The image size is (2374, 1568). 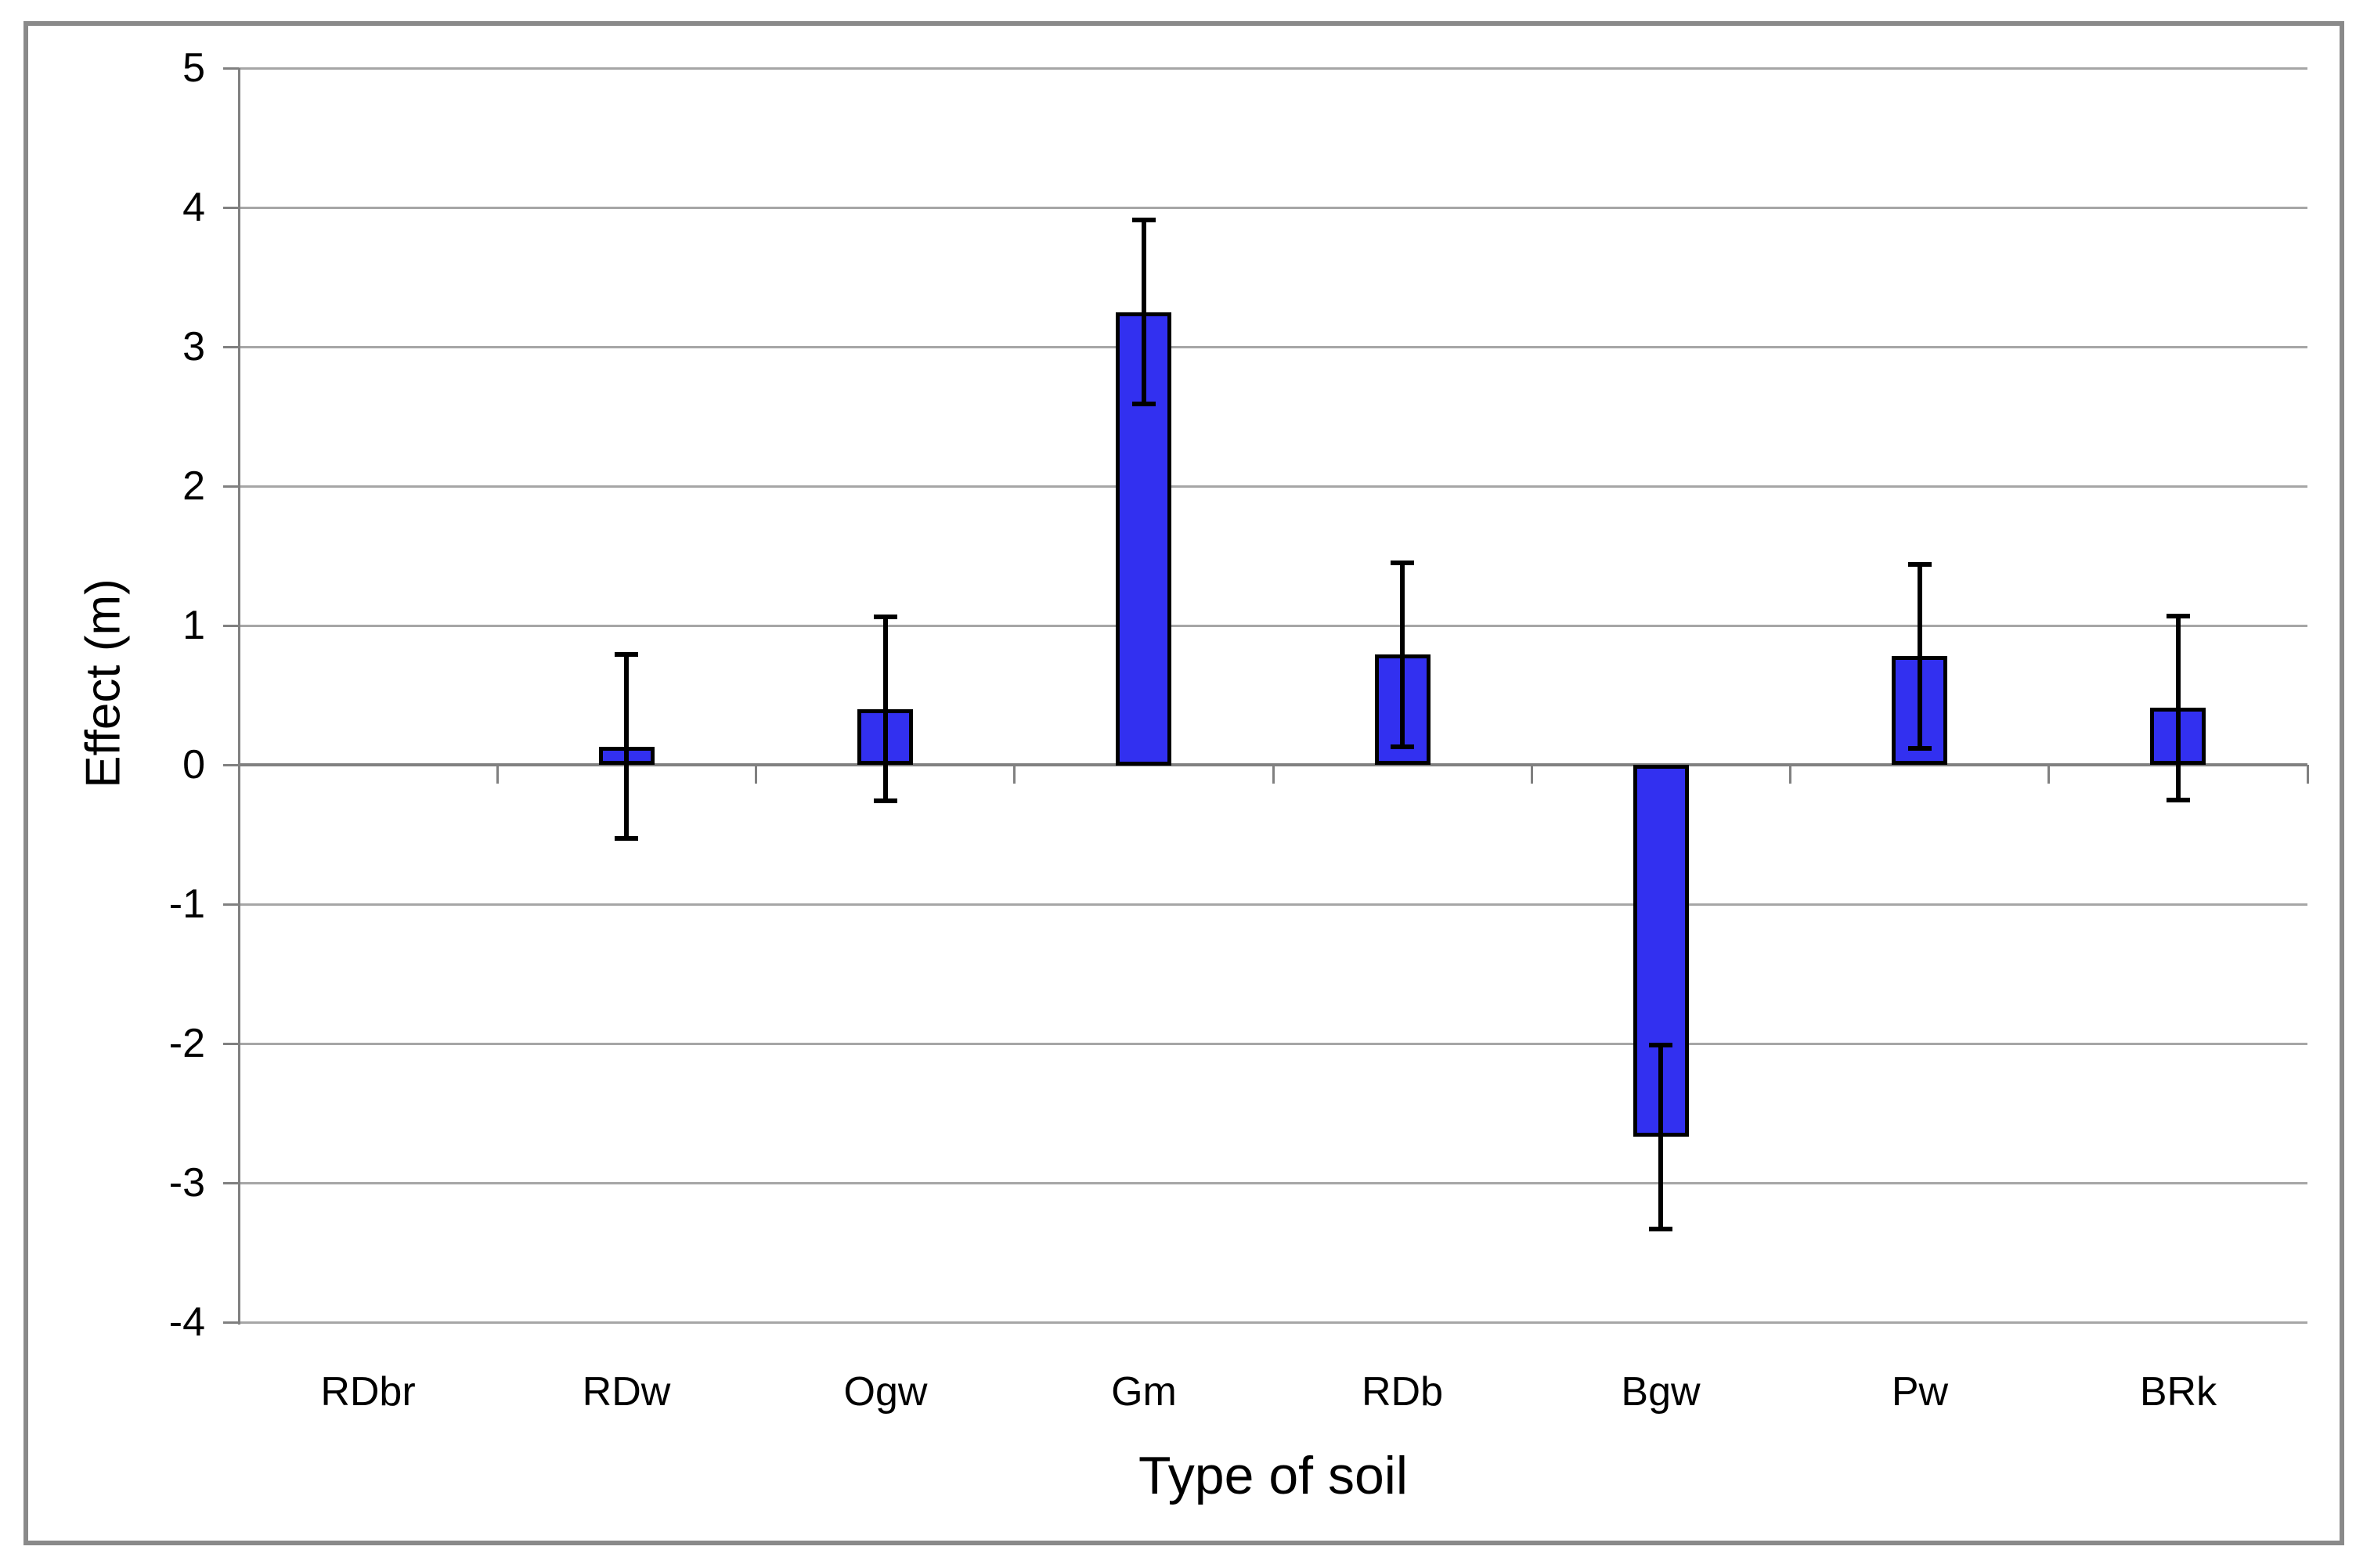 What do you see at coordinates (626, 1392) in the screenshot?
I see `category-label: RDw` at bounding box center [626, 1392].